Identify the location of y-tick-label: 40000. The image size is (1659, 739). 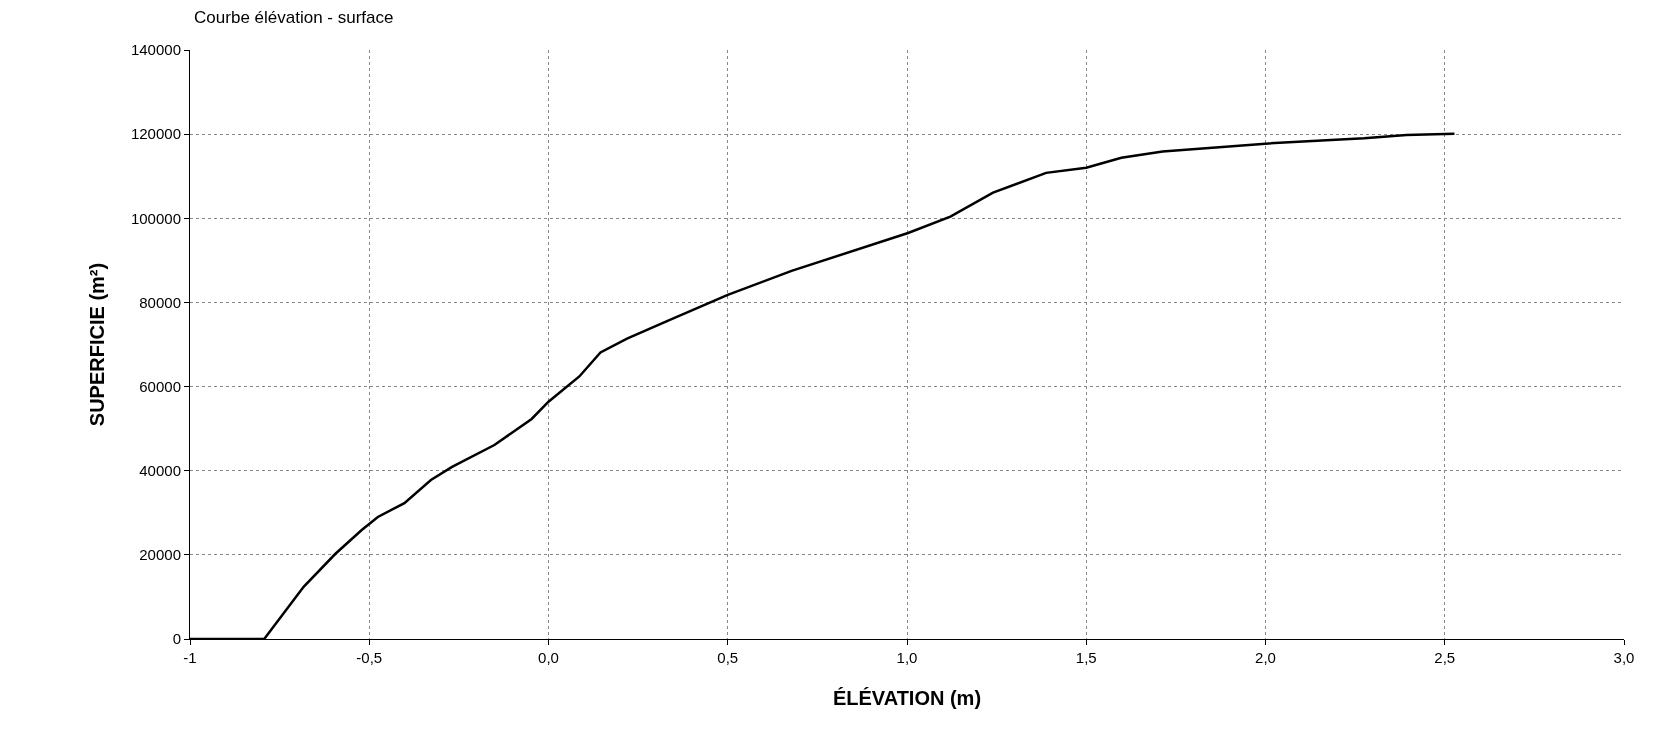
(160, 470).